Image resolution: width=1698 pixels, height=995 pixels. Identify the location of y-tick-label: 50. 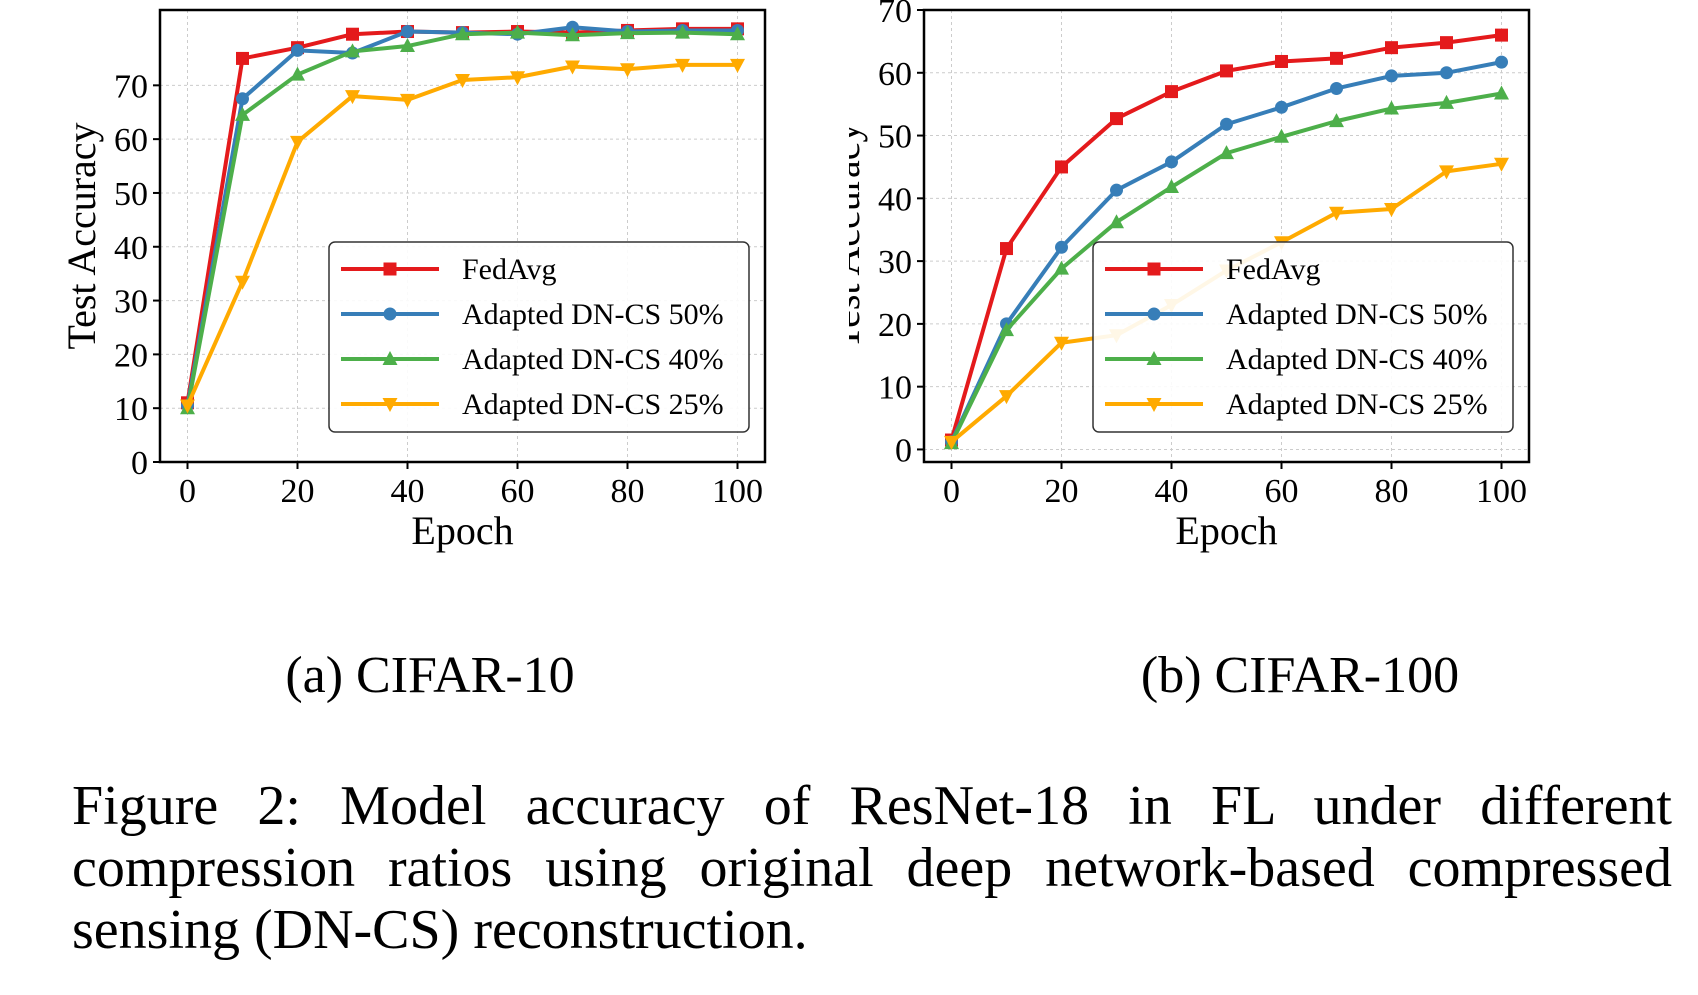
(131, 194).